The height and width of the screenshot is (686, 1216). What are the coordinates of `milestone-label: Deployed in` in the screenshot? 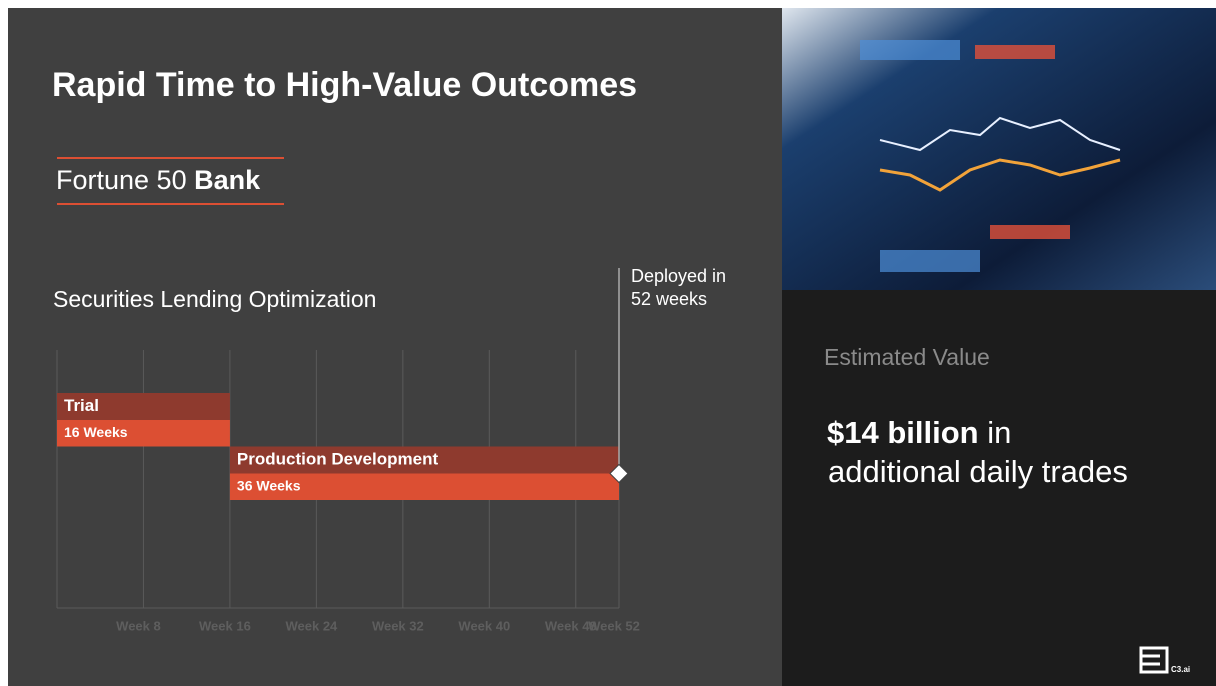 It's located at (678, 276).